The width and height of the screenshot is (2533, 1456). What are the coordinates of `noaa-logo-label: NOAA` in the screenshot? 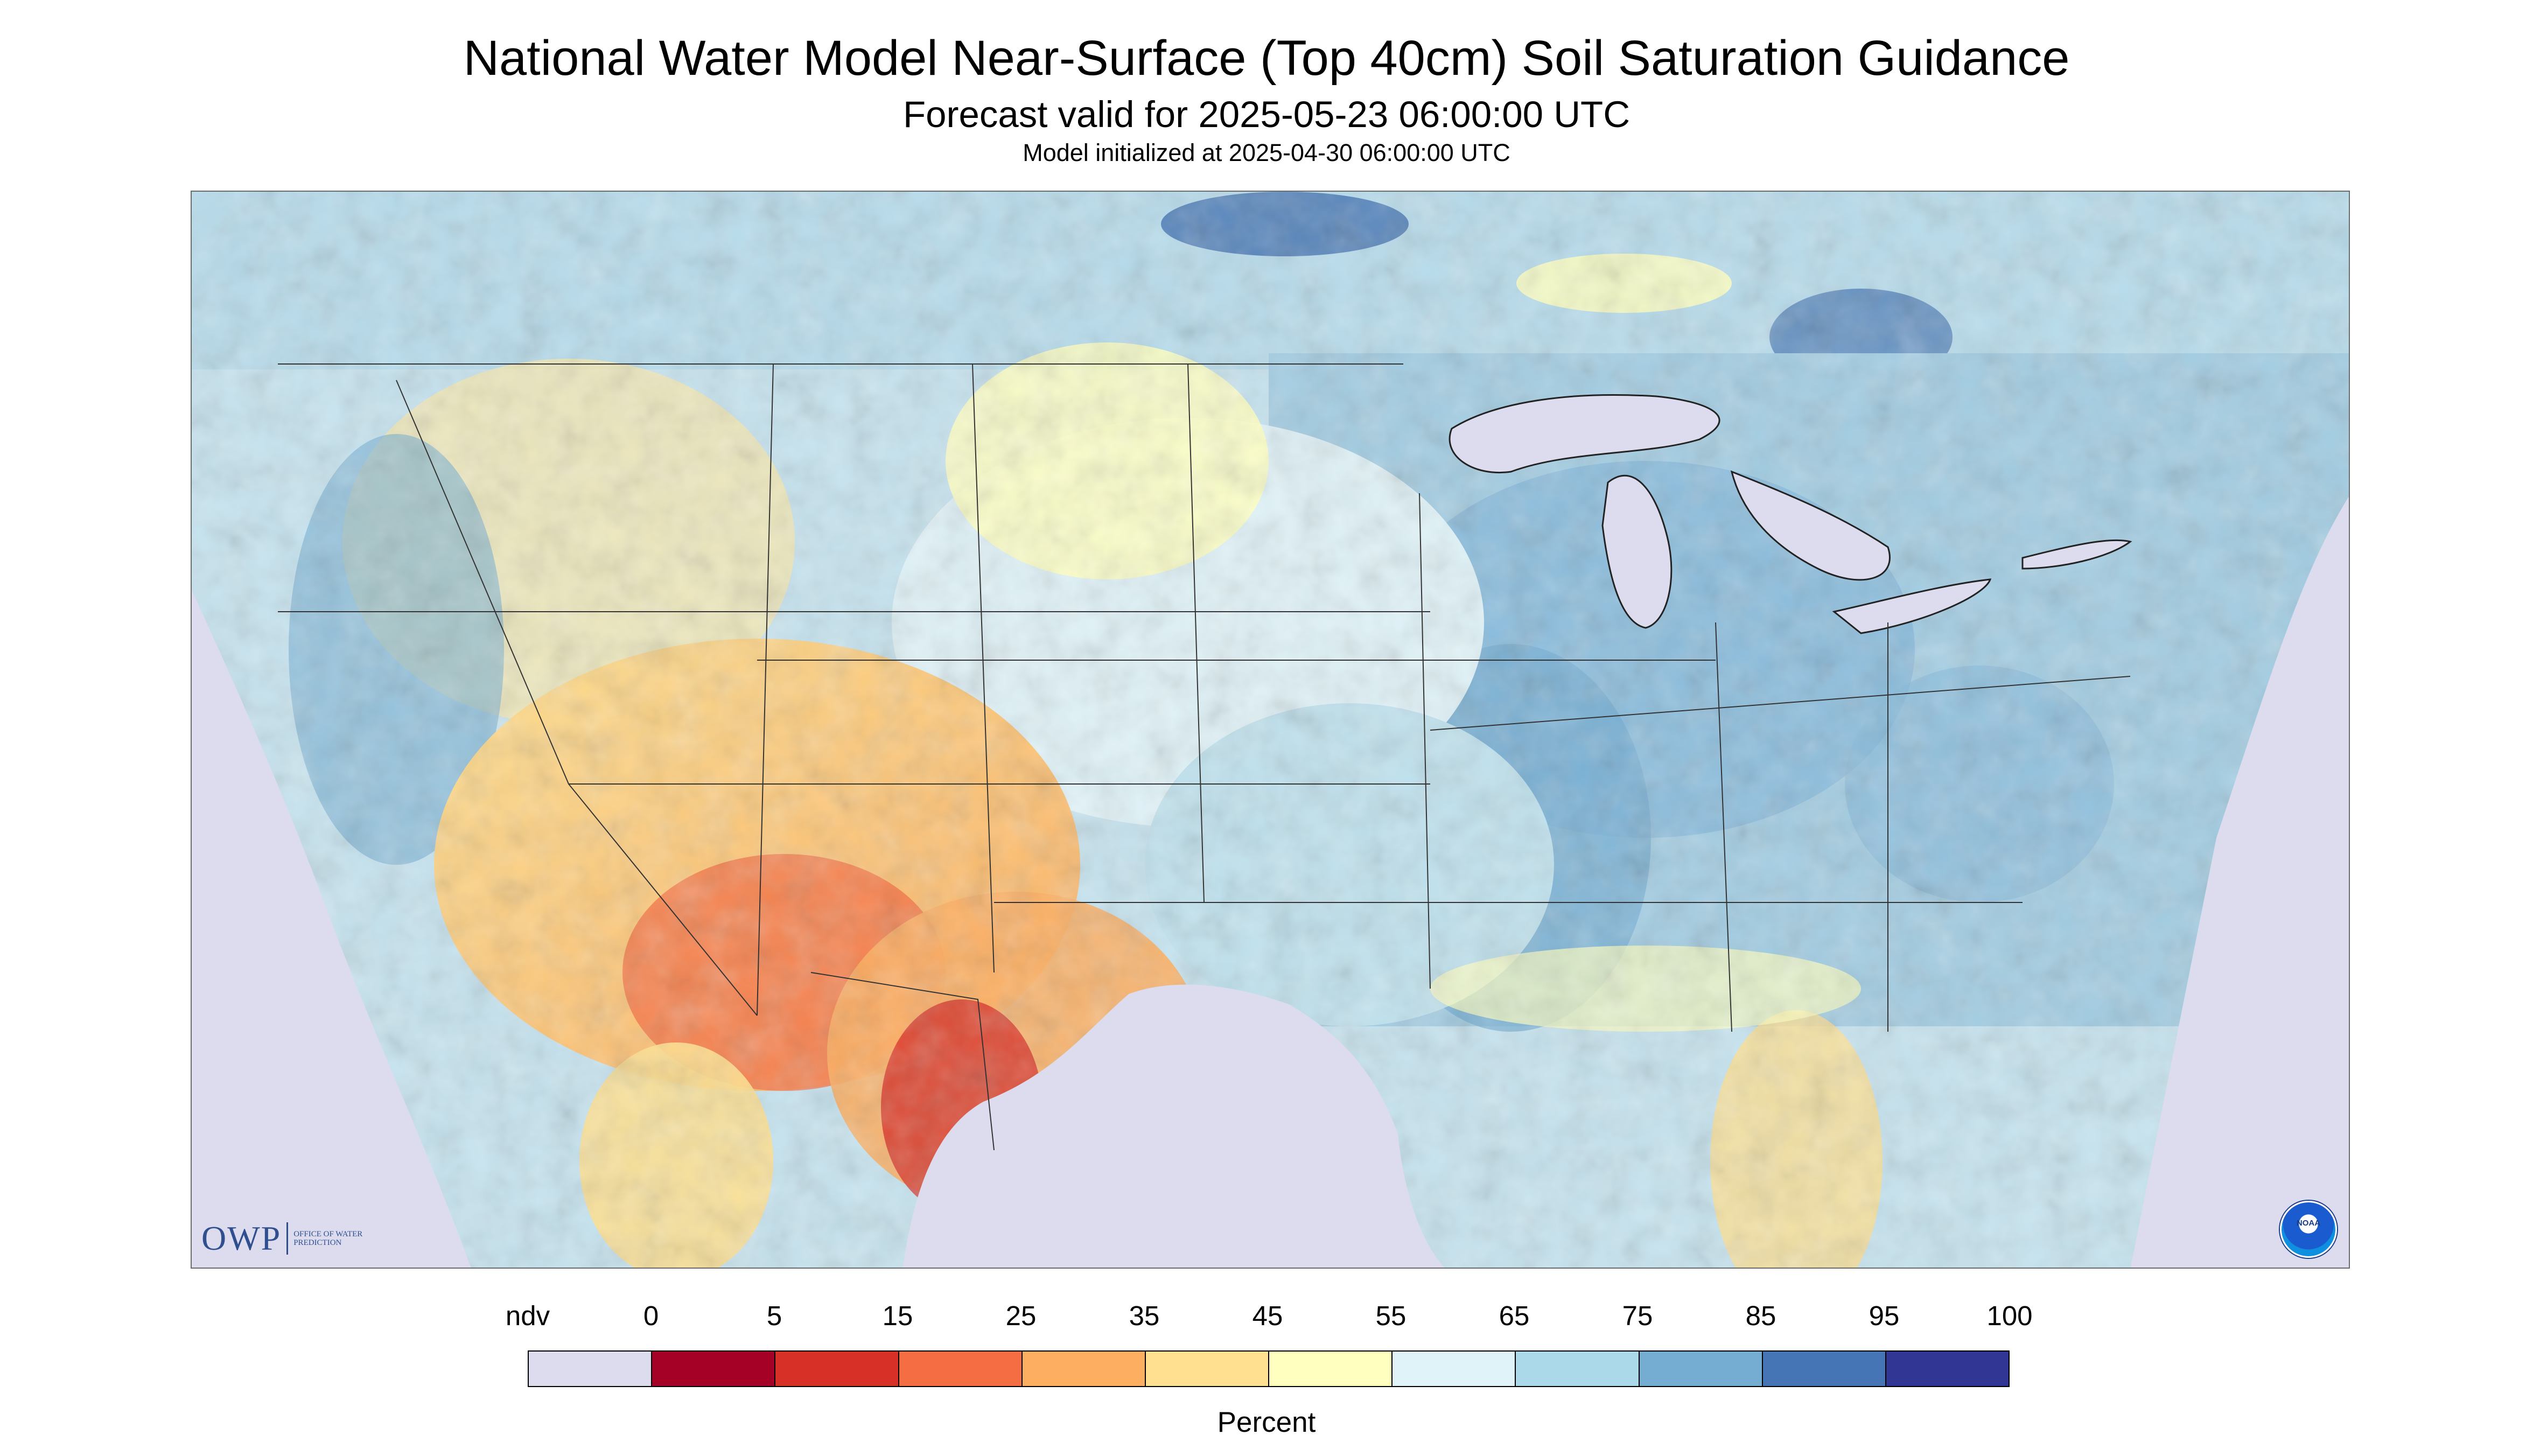 It's located at (2308, 1223).